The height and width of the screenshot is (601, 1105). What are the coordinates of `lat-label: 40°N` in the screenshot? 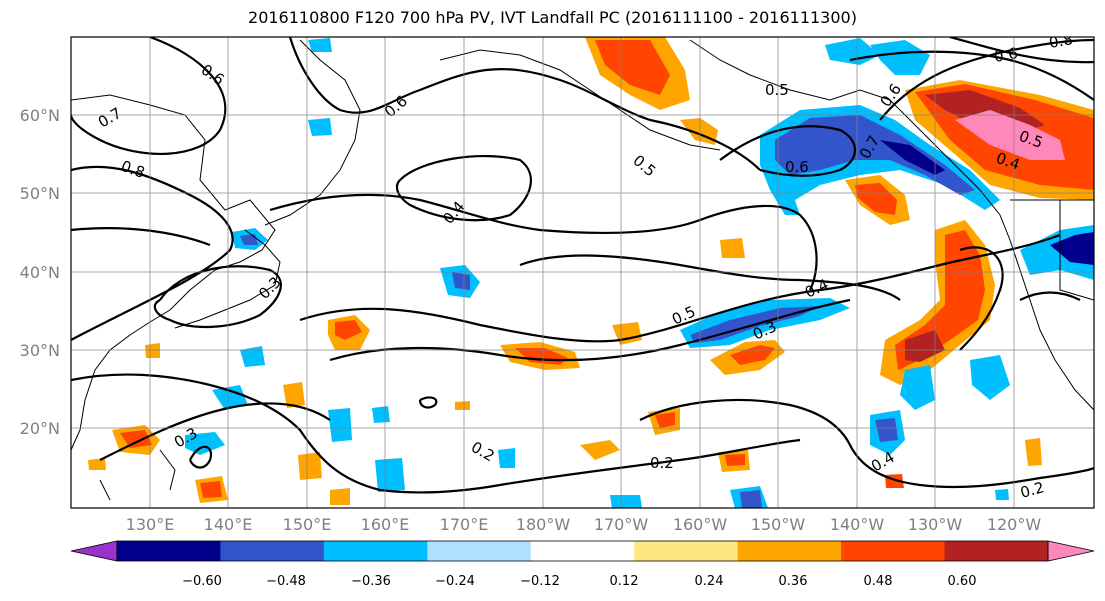 It's located at (40, 272).